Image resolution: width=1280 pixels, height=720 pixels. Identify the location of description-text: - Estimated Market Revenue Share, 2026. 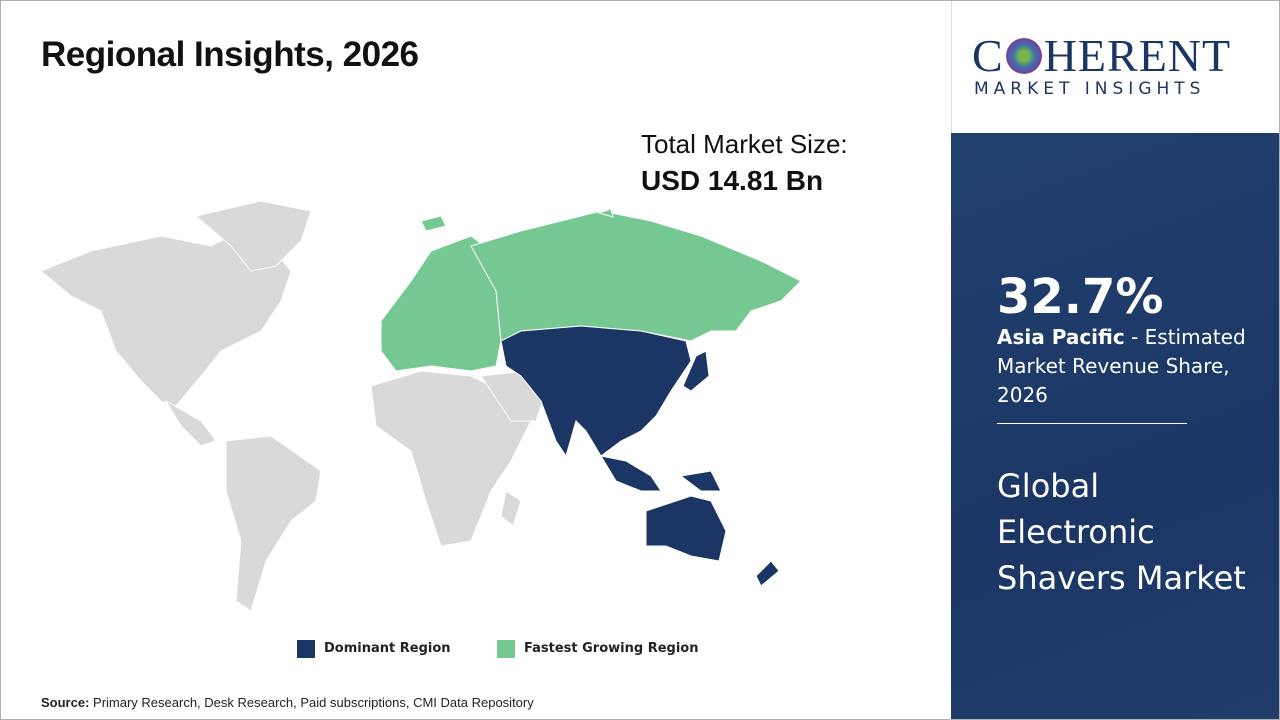
(1121, 366).